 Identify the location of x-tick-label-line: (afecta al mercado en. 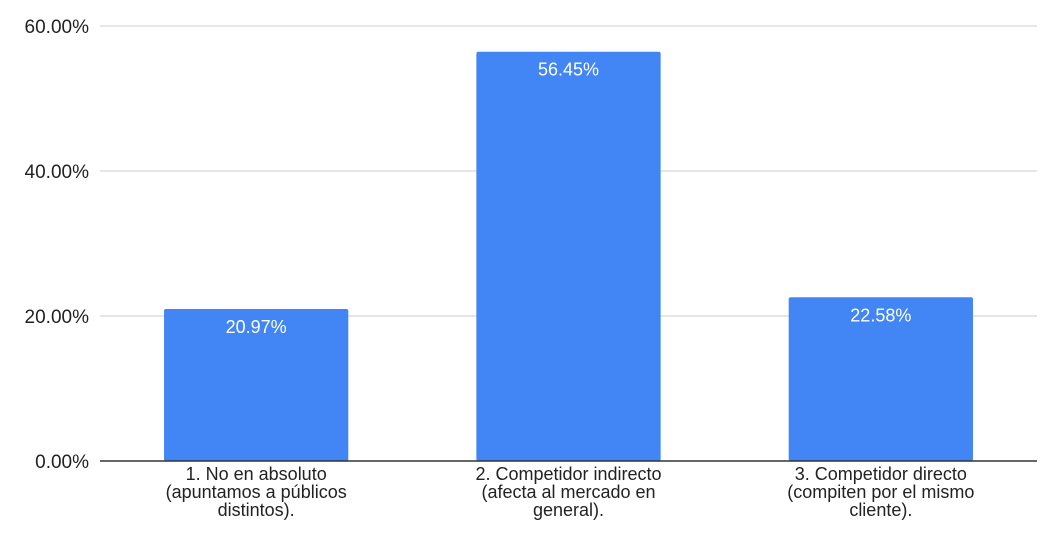
(568, 492).